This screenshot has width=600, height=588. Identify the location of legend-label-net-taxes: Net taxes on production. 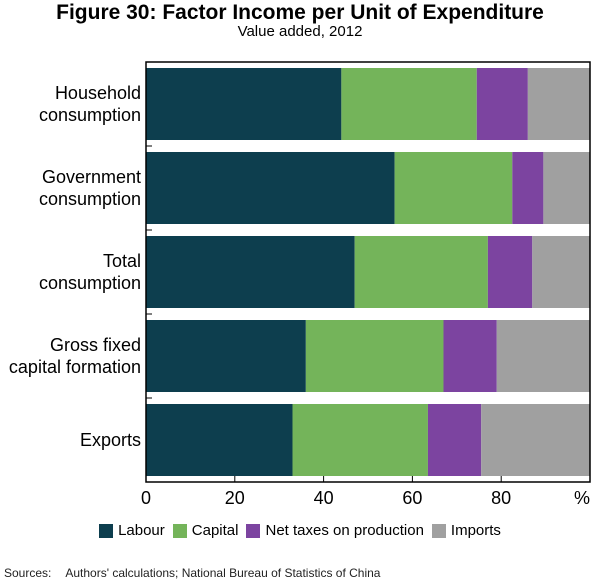
(344, 530).